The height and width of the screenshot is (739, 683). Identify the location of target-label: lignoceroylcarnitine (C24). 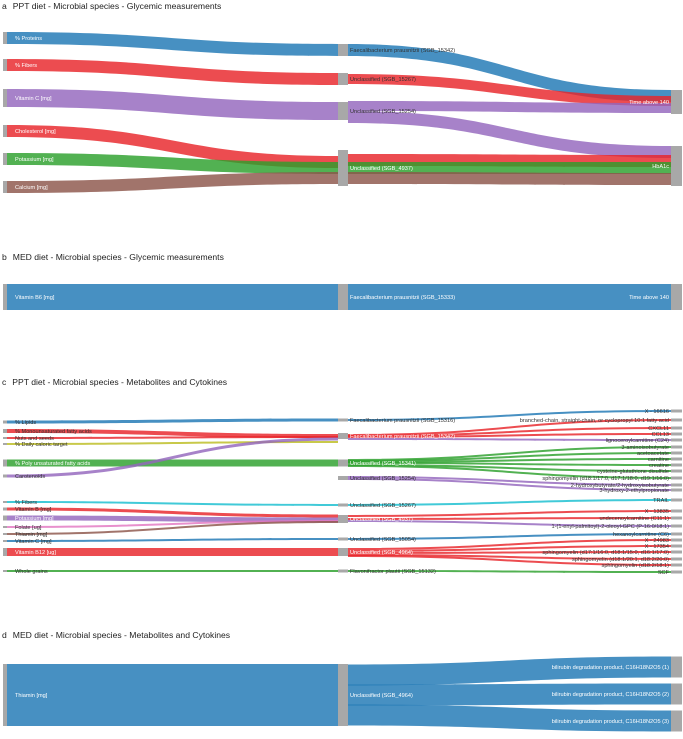
(638, 441).